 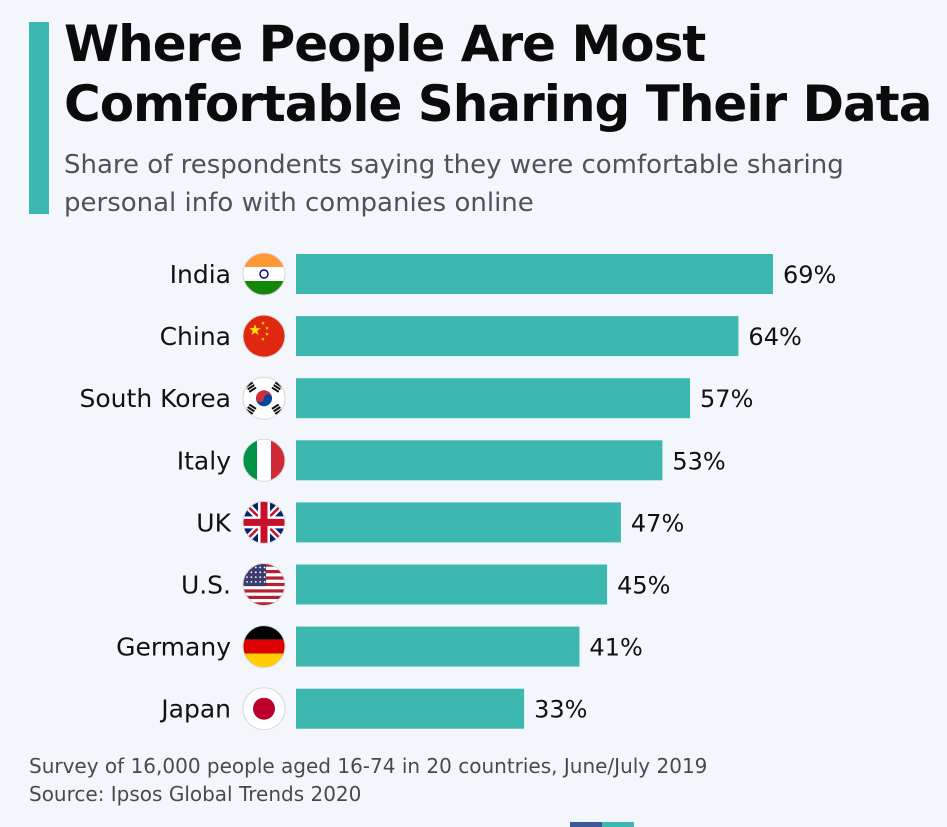 What do you see at coordinates (204, 460) in the screenshot?
I see `category-label: Italy` at bounding box center [204, 460].